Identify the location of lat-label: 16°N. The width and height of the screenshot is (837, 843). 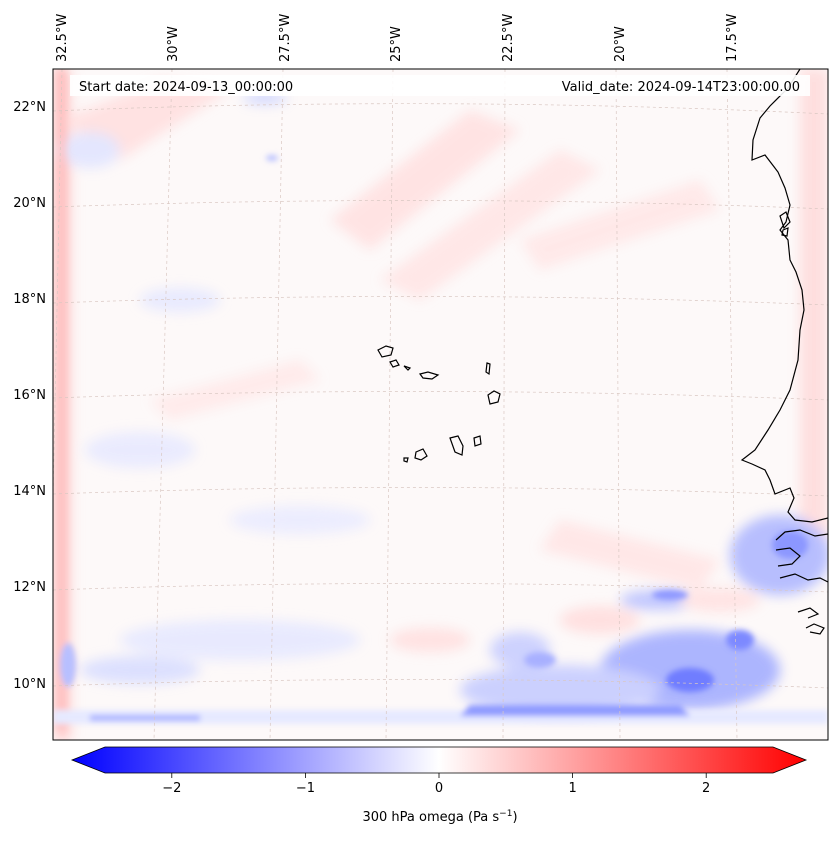
(29, 395).